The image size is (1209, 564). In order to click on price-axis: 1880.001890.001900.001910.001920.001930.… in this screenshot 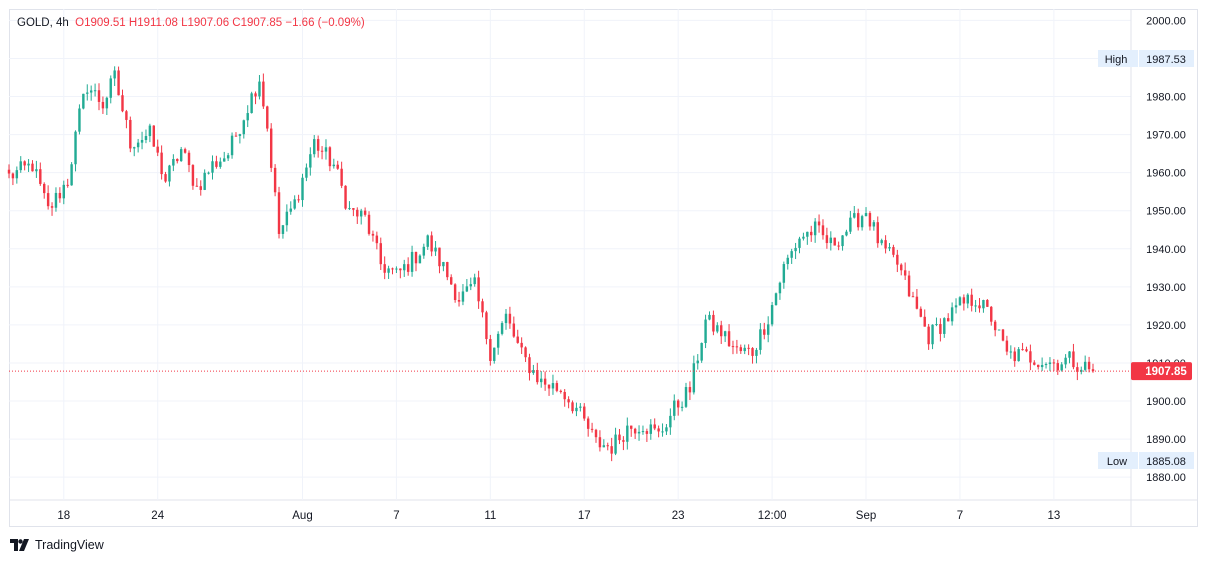, I will do `click(1166, 249)`.